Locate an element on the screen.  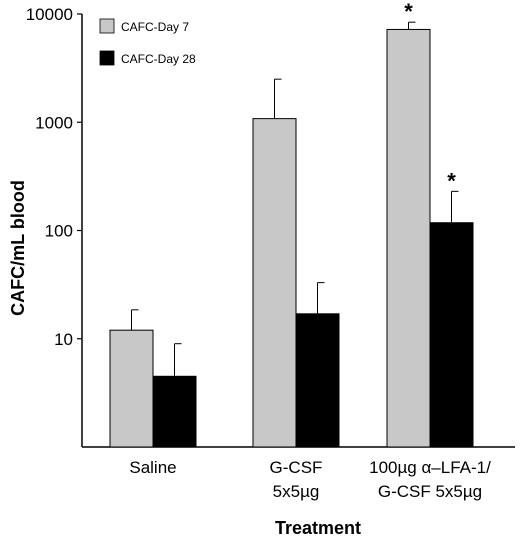
category-label: Saline is located at coordinates (152, 467).